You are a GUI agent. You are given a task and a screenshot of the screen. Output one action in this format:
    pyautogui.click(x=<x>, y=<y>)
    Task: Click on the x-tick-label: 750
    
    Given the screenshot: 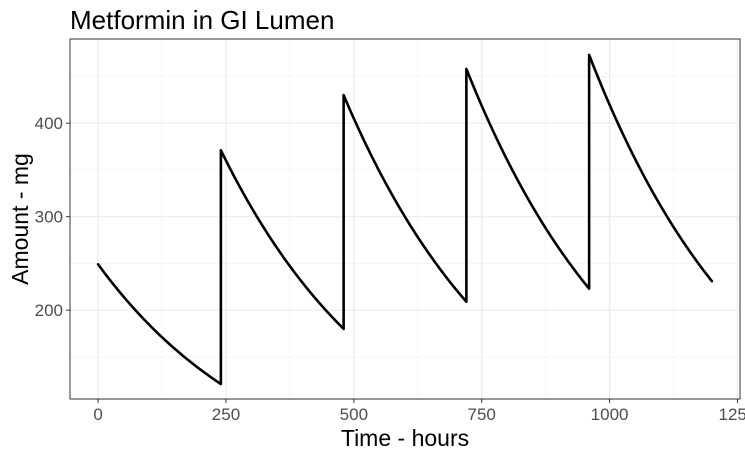 What is the action you would take?
    pyautogui.click(x=482, y=414)
    